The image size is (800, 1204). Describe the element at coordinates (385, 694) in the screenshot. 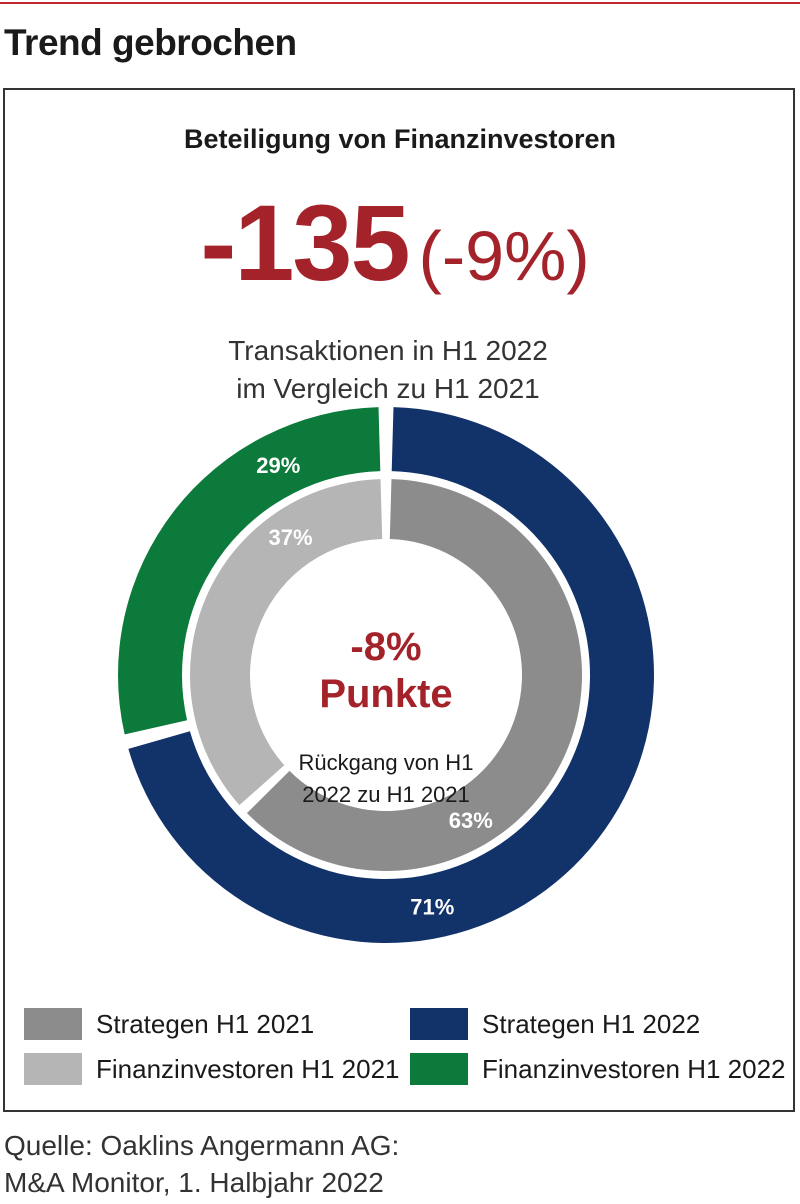

I see `center-unit: Punkte` at that location.